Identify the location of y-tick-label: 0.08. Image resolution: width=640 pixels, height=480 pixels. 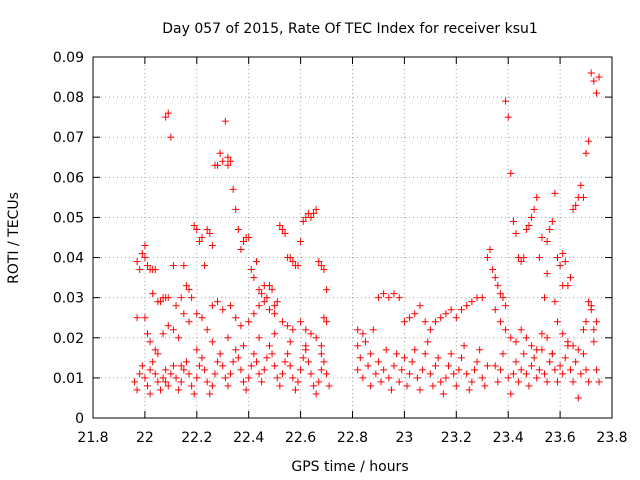
(68, 98).